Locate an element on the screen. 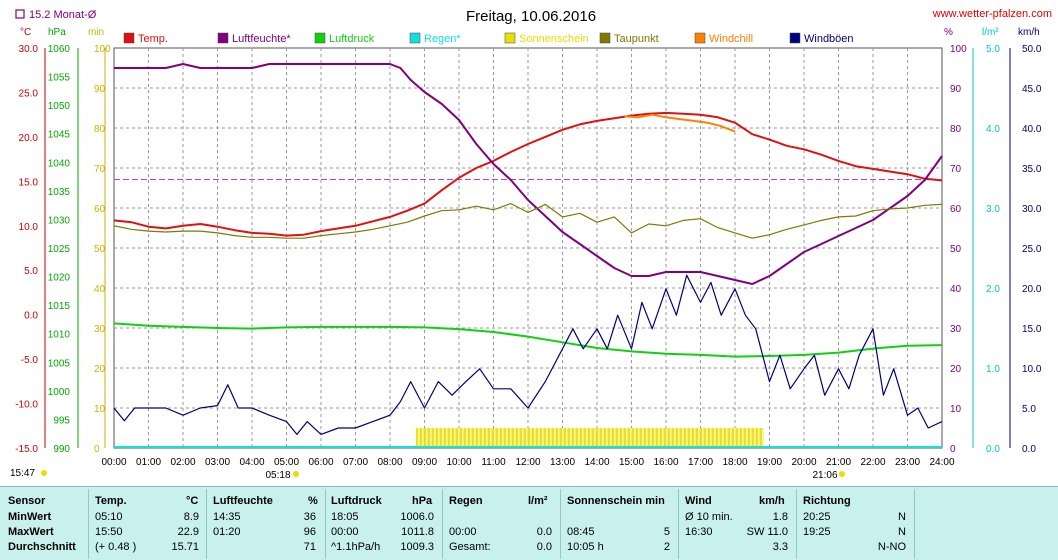 This screenshot has width=1058, height=560. sunshine-minutes-label: 15:47 is located at coordinates (22, 473).